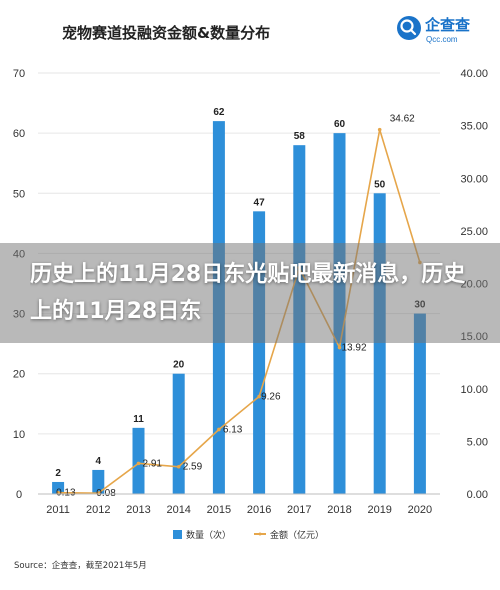 Image resolution: width=500 pixels, height=590 pixels. What do you see at coordinates (477, 442) in the screenshot?
I see `right-tick-label: 5.00` at bounding box center [477, 442].